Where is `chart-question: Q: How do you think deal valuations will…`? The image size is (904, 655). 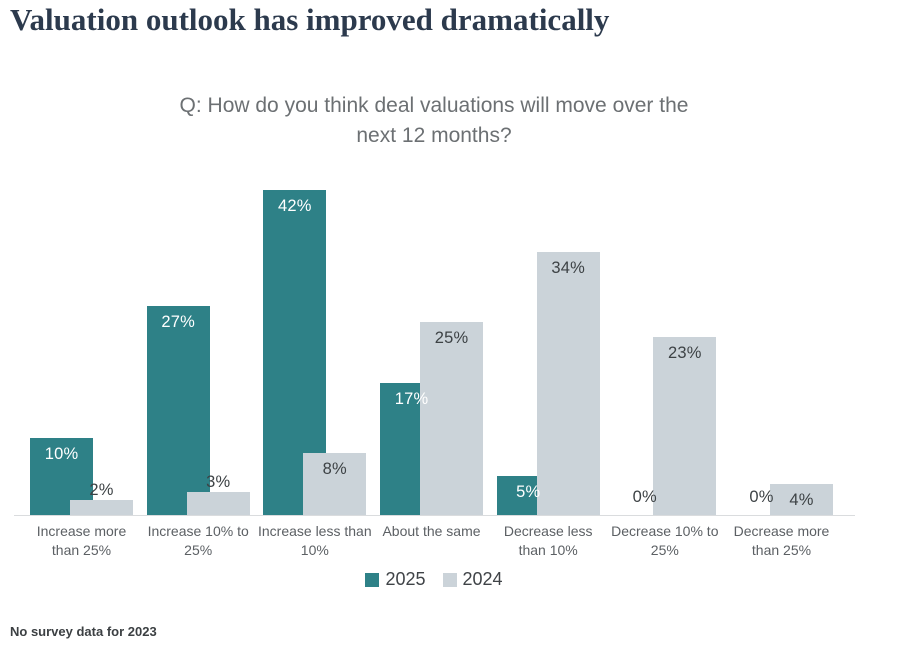 chart-question: Q: How do you think deal valuations will… is located at coordinates (434, 121).